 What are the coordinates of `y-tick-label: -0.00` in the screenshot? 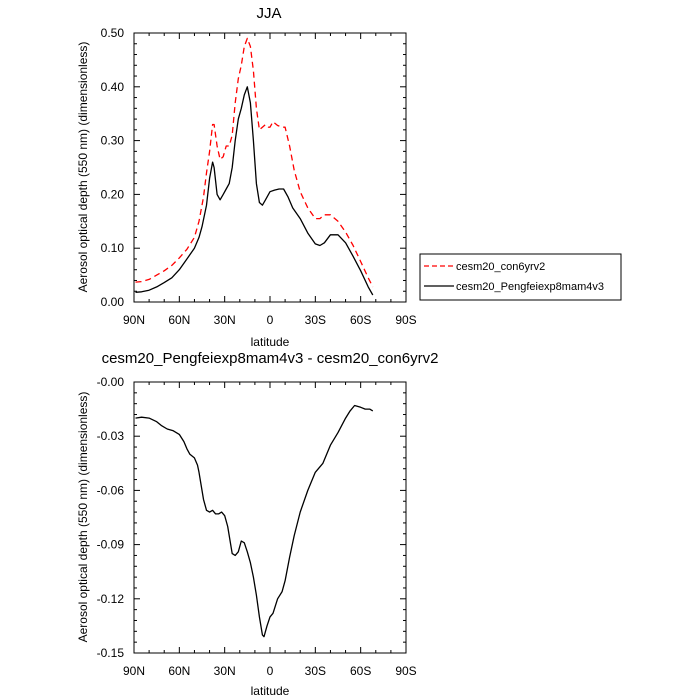 It's located at (111, 382).